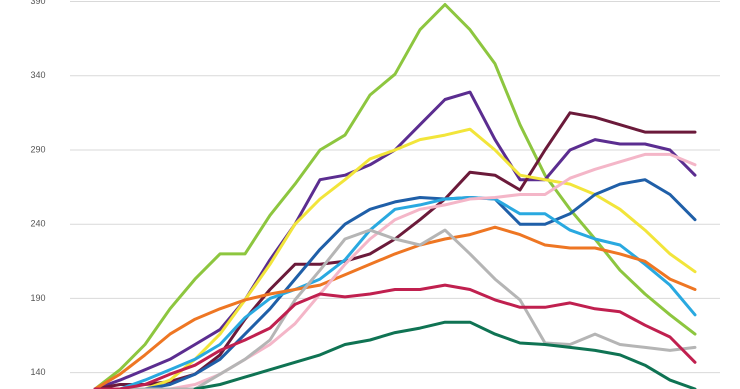 This screenshot has height=389, width=740. I want to click on y-tick-label: 190, so click(37, 298).